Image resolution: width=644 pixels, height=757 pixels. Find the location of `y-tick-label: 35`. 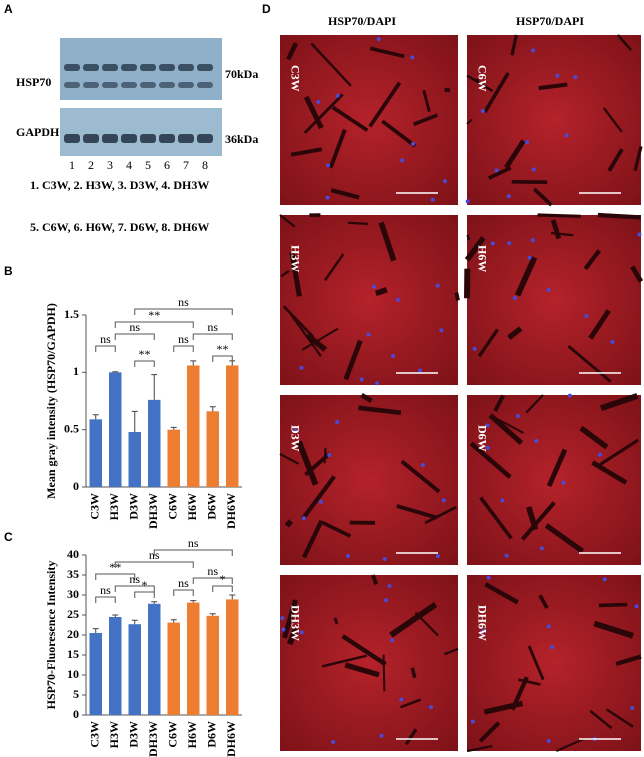

y-tick-label: 35 is located at coordinates (73, 574).